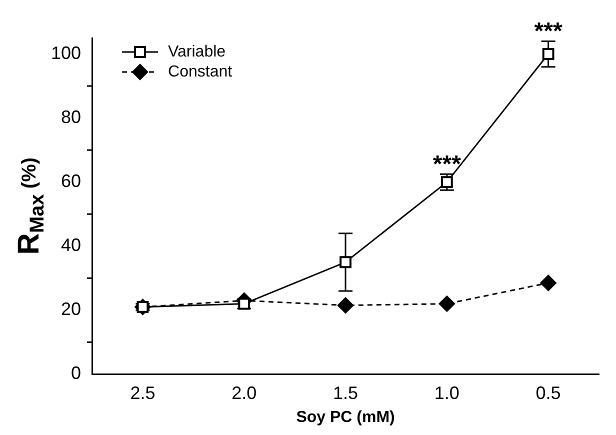 This screenshot has height=435, width=616. What do you see at coordinates (71, 117) in the screenshot?
I see `y-tick-label: 80` at bounding box center [71, 117].